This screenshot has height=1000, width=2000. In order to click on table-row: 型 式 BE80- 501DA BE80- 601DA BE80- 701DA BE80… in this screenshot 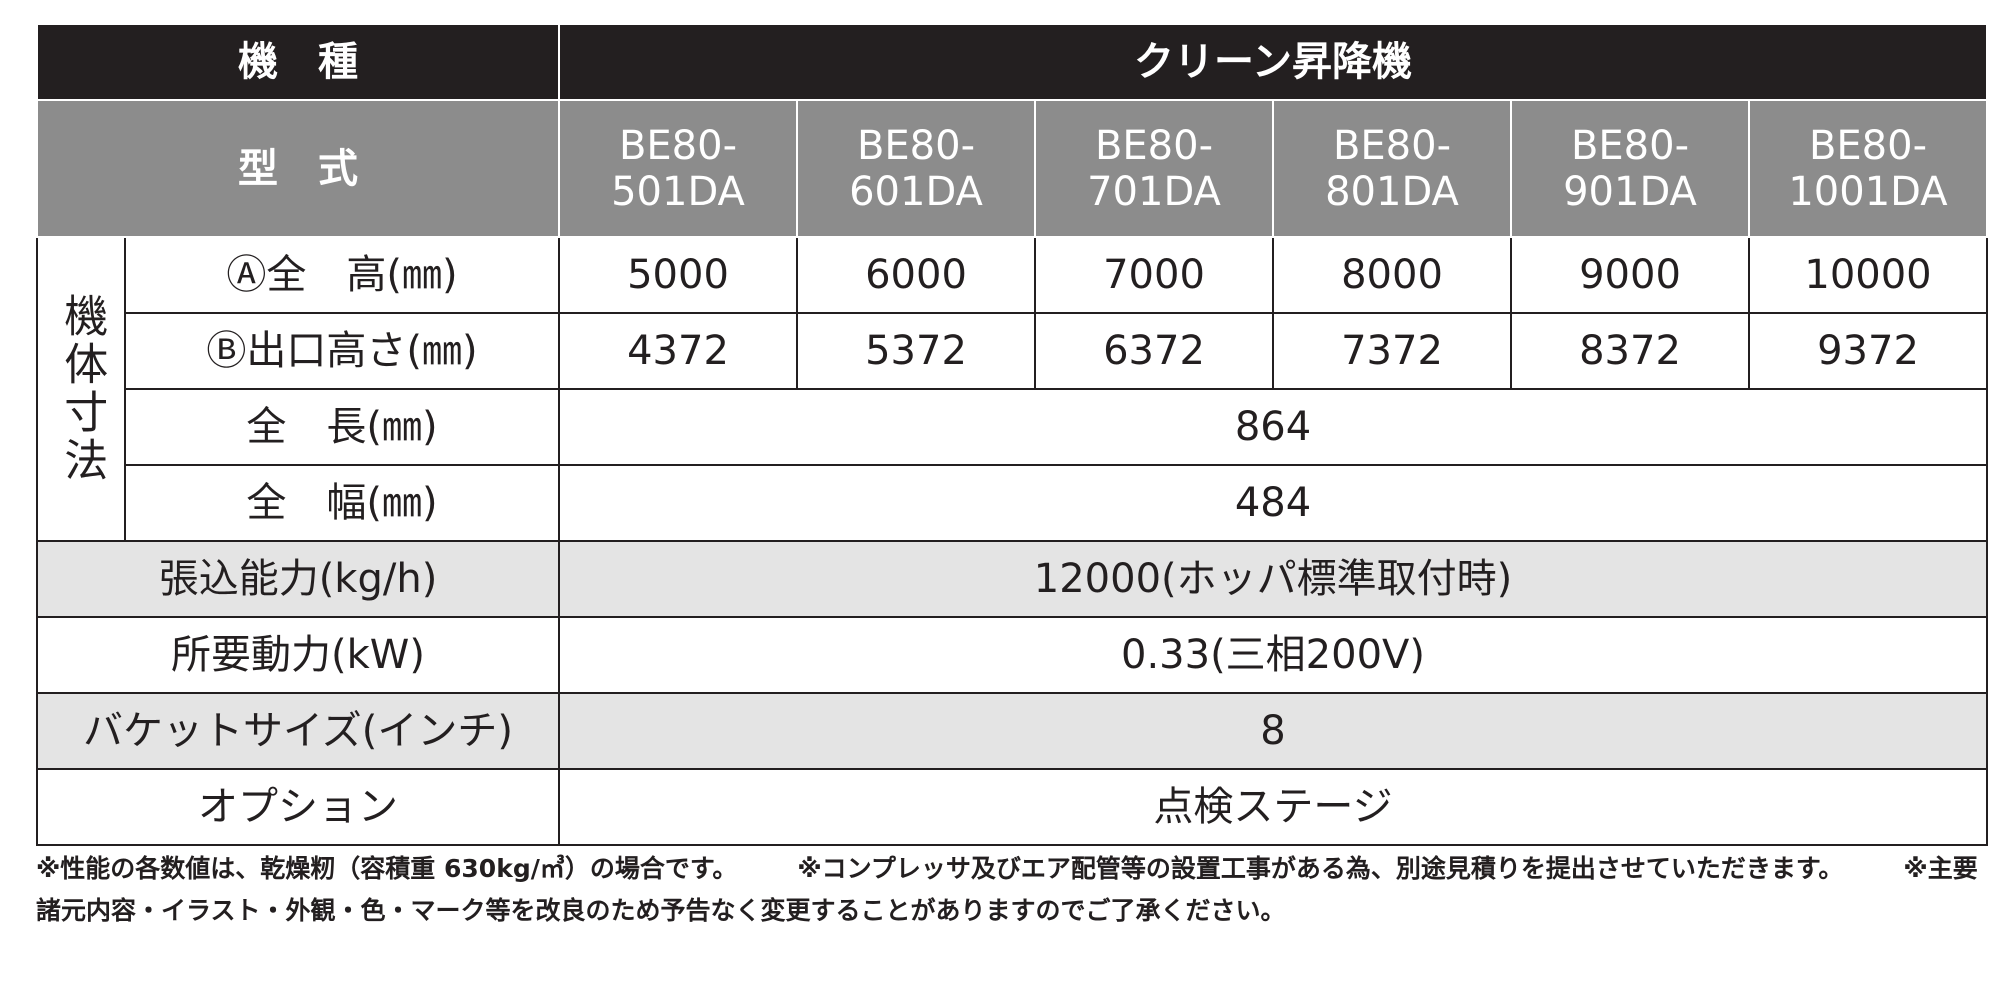, I will do `click(1012, 168)`.